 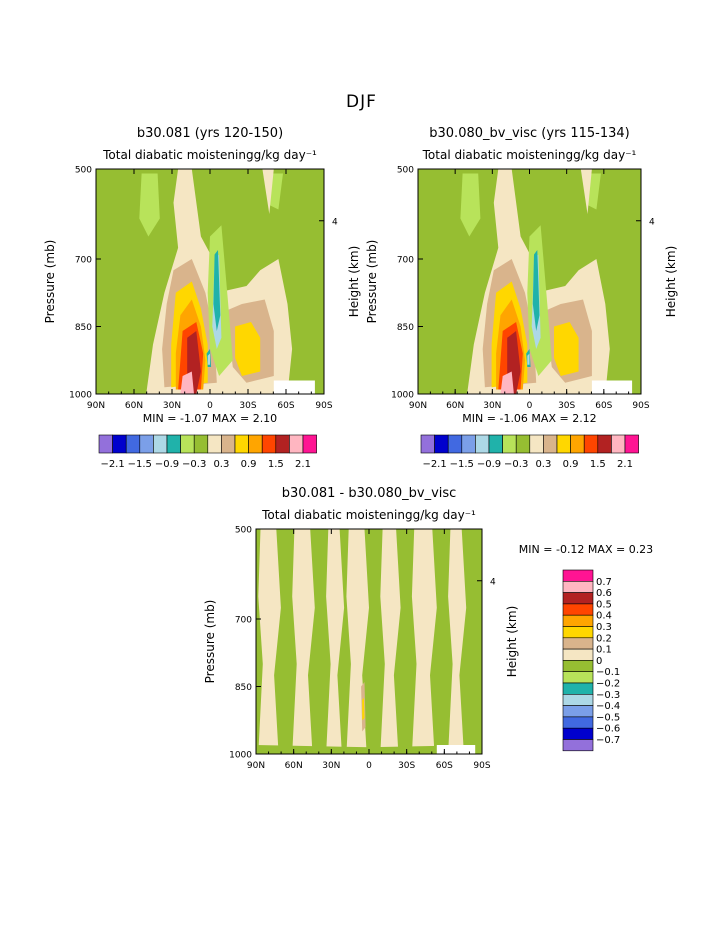 What do you see at coordinates (210, 418) in the screenshot?
I see `min-max-stats: MIN = -1.07 MAX = 2.10` at bounding box center [210, 418].